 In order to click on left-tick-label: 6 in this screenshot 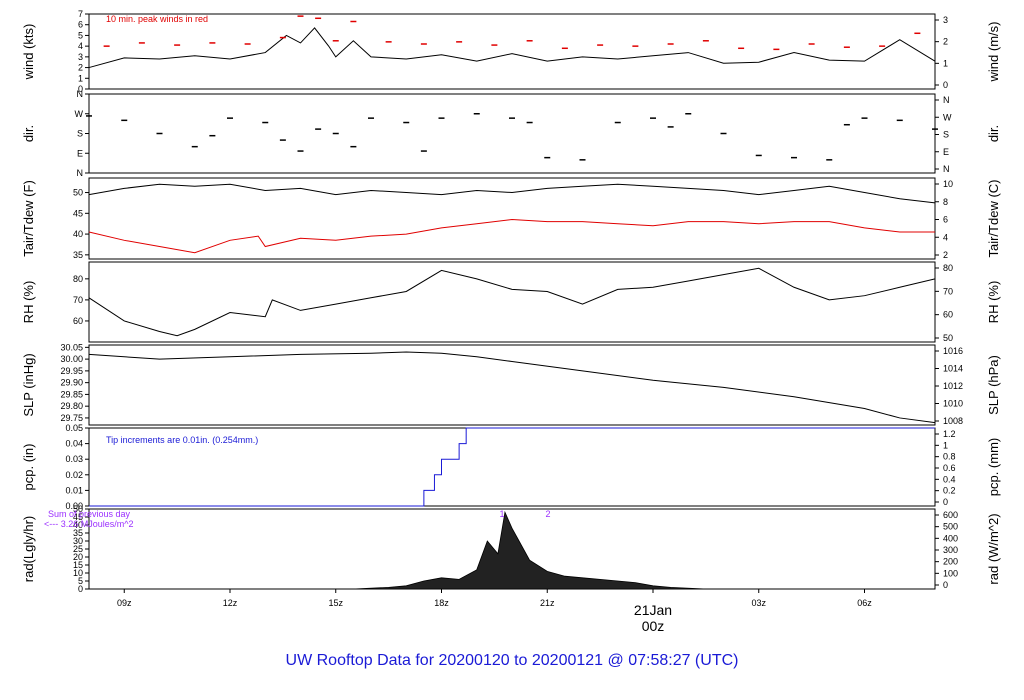, I will do `click(80, 25)`.